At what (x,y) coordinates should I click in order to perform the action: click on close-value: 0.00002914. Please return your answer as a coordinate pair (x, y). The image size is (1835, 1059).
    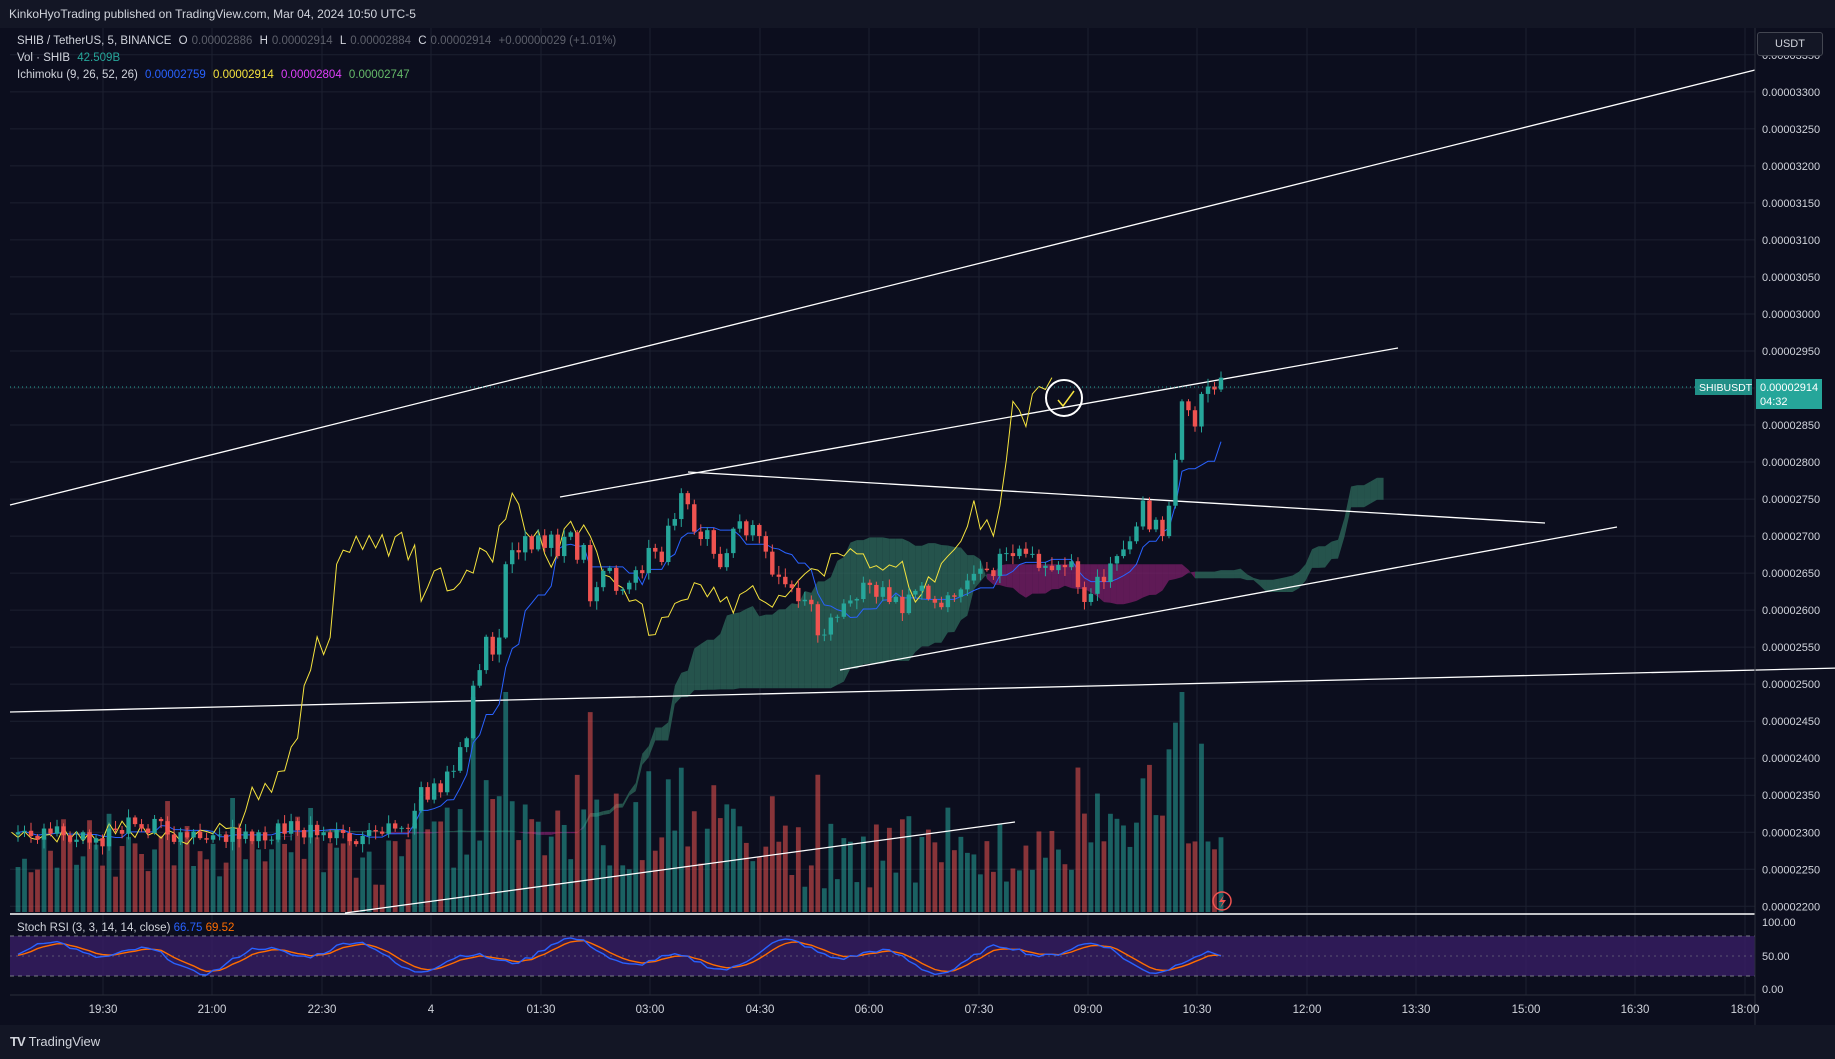
    Looking at the image, I should click on (461, 41).